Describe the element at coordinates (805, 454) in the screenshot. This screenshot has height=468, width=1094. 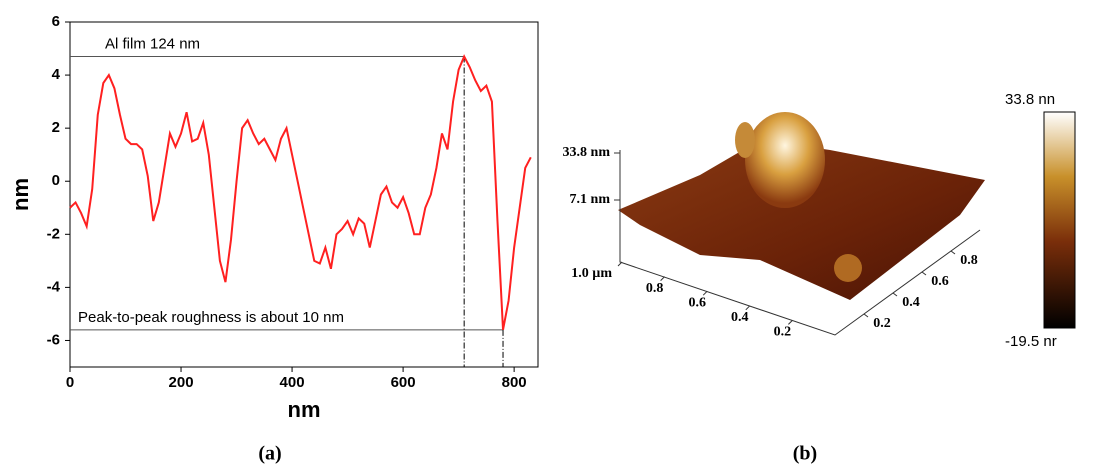
I see `panel-label: (b)` at that location.